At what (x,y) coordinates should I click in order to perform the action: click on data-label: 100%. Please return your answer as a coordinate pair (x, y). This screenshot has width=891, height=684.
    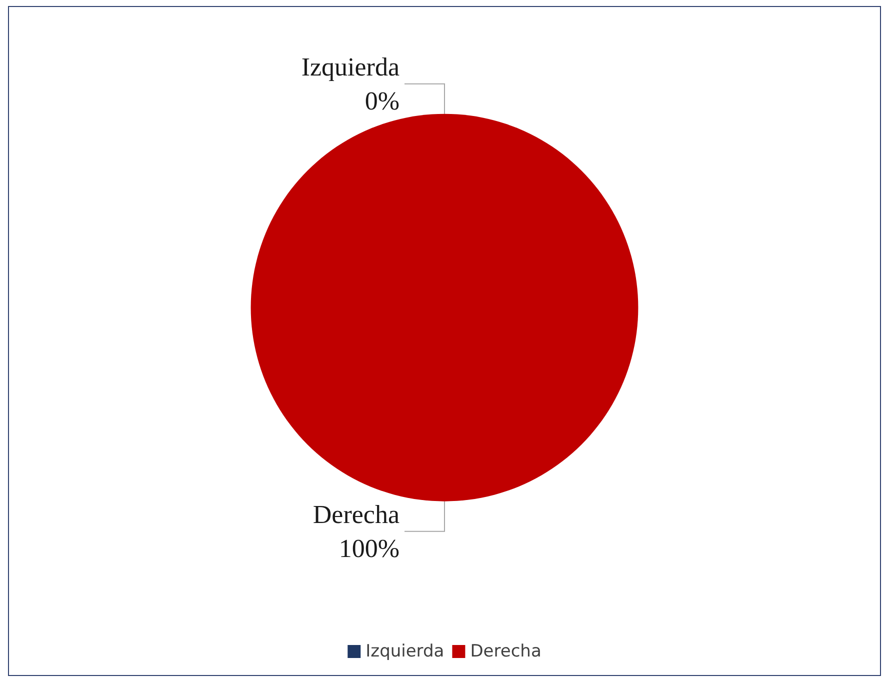
    Looking at the image, I should click on (369, 548).